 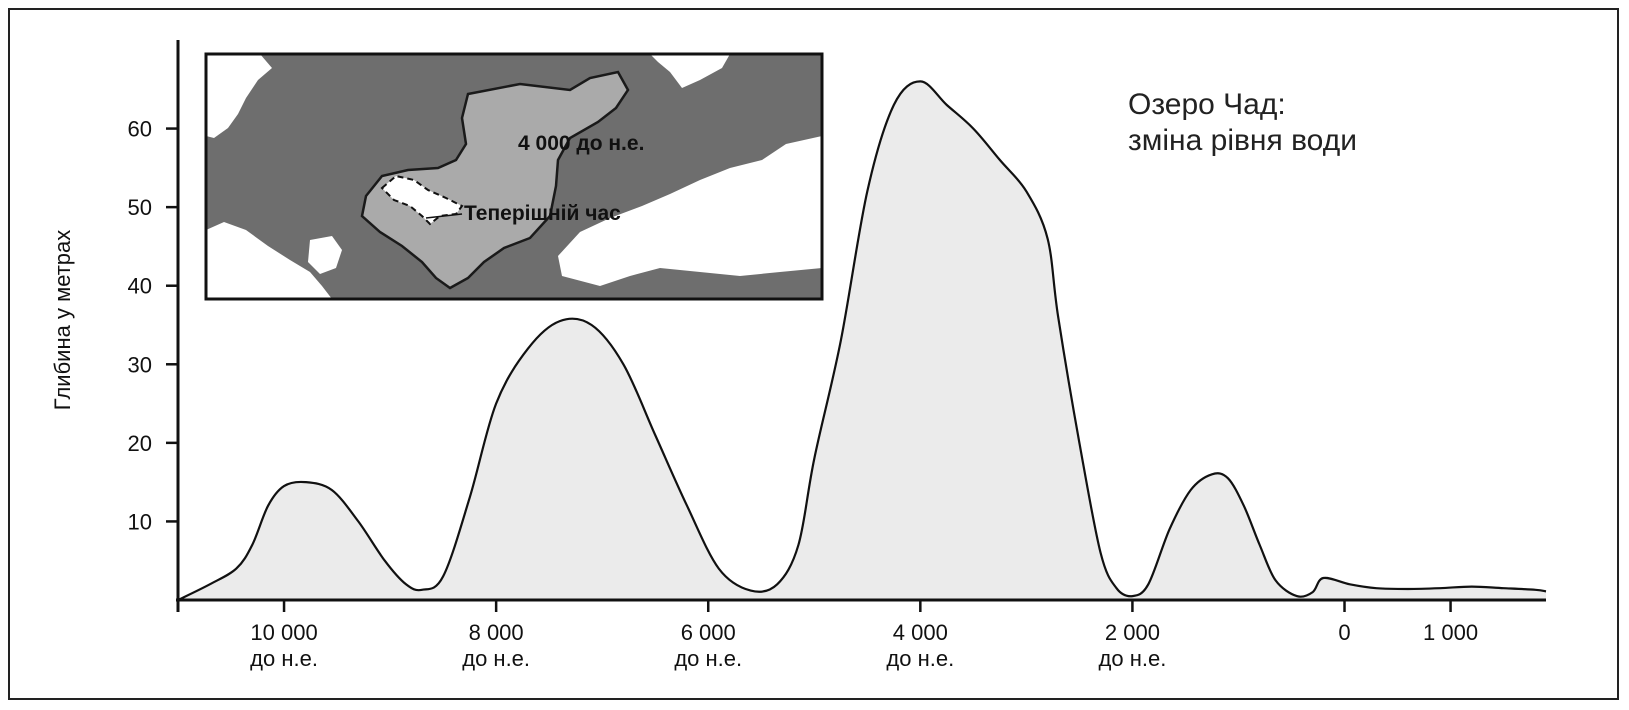 I want to click on x-tick-label: 4 000, so click(x=920, y=632).